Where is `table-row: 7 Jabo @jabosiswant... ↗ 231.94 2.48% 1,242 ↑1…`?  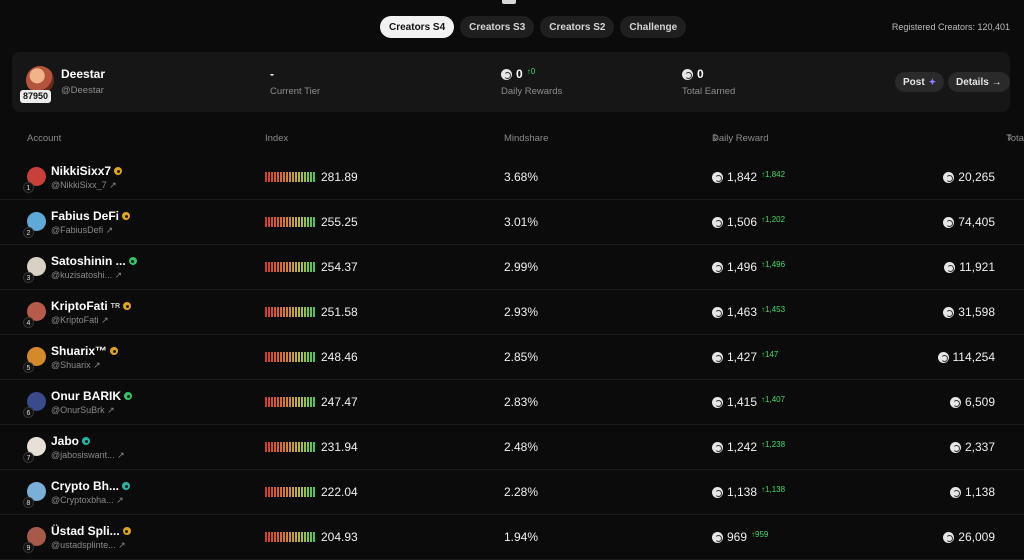 table-row: 7 Jabo @jabosiswant... ↗ 231.94 2.48% 1,242 ↑1… is located at coordinates (512, 447).